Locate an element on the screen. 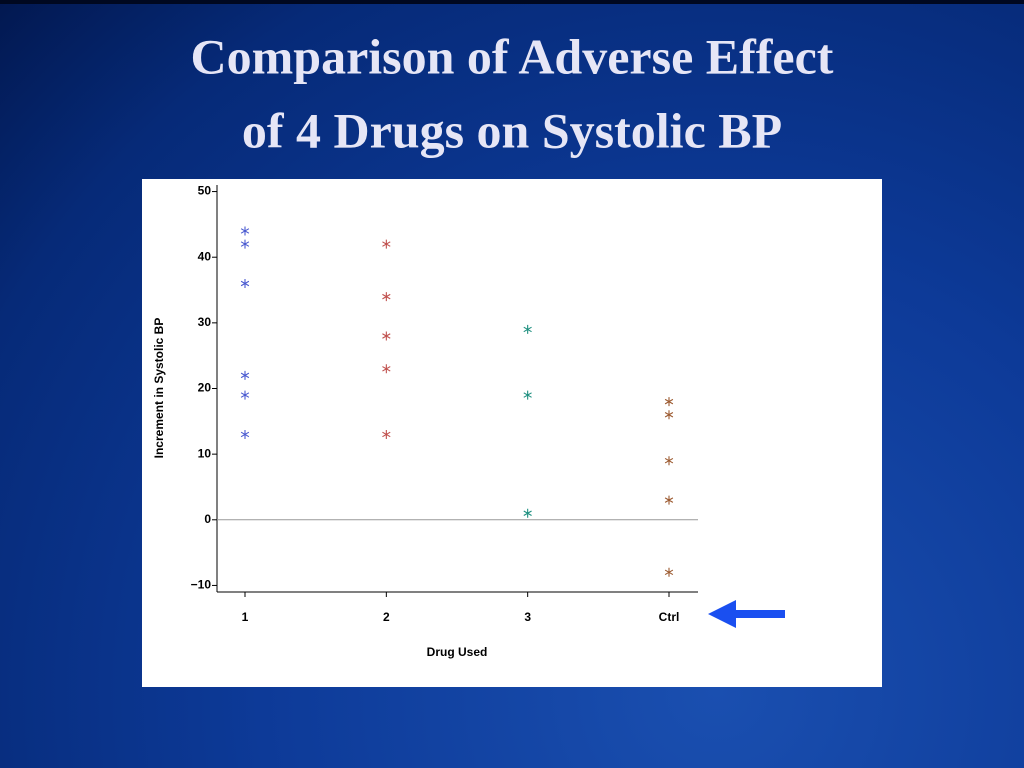 This screenshot has height=768, width=1024. x-tick-label: 2 is located at coordinates (386, 617).